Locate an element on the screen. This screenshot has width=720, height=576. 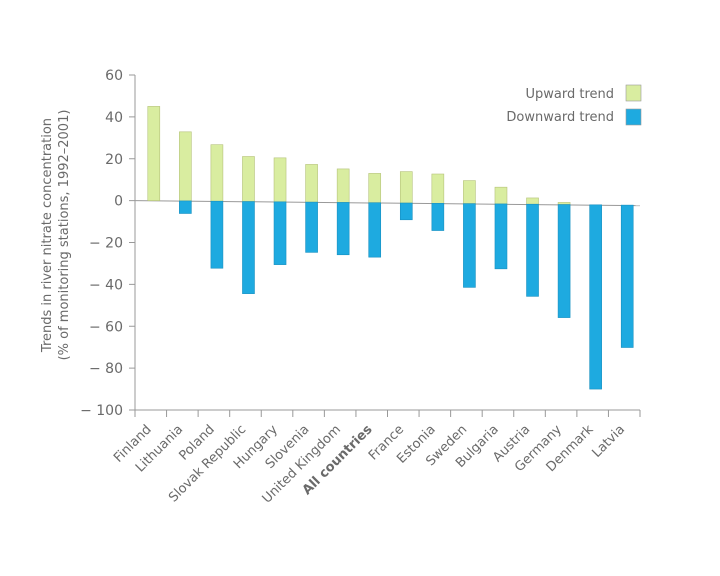
bar-upward-slovenia is located at coordinates (311, 183).